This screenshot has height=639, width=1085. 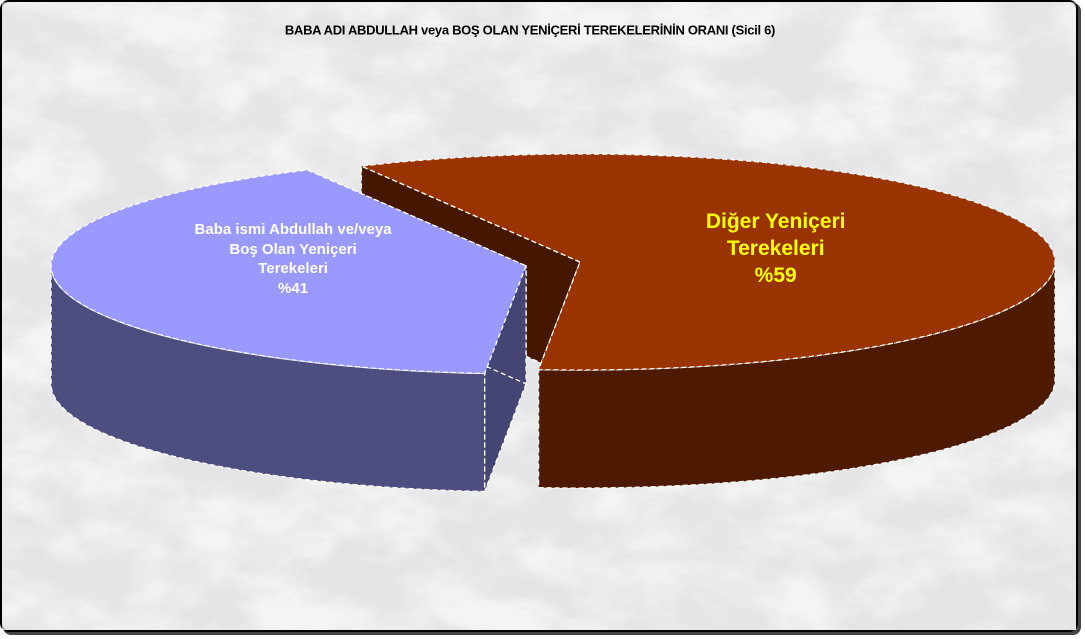 What do you see at coordinates (775, 234) in the screenshot?
I see `slice-name: Diğer Yeniçeri Terekeleri` at bounding box center [775, 234].